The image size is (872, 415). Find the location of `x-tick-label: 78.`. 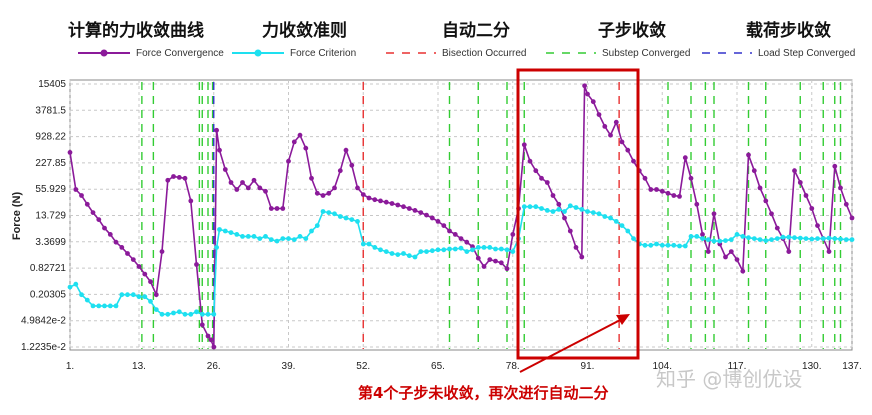

x-tick-label: 78. is located at coordinates (513, 366).